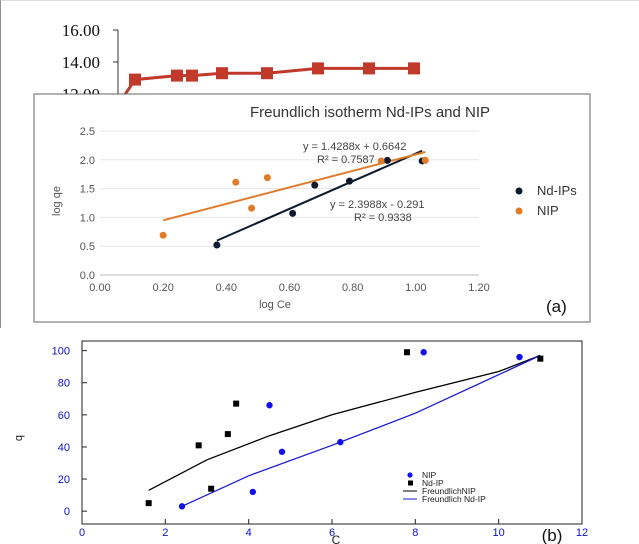  What do you see at coordinates (226, 288) in the screenshot?
I see `a-xtick-label: 0.40` at bounding box center [226, 288].